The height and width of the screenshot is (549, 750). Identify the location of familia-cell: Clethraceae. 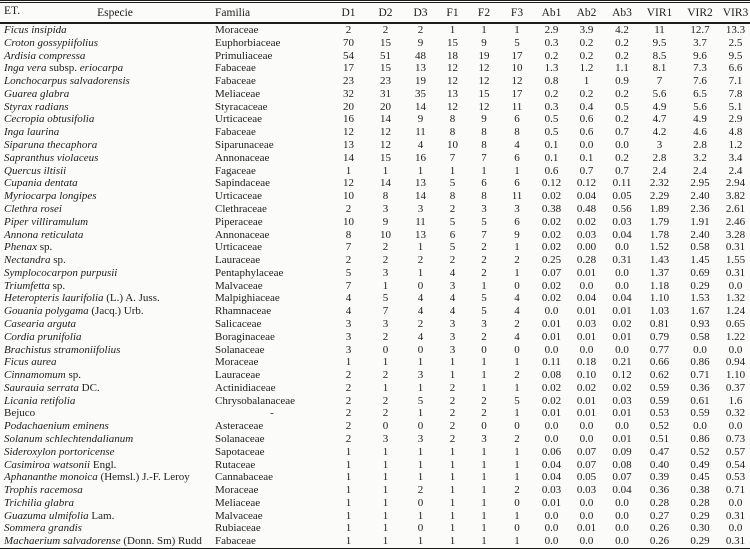
(241, 208).